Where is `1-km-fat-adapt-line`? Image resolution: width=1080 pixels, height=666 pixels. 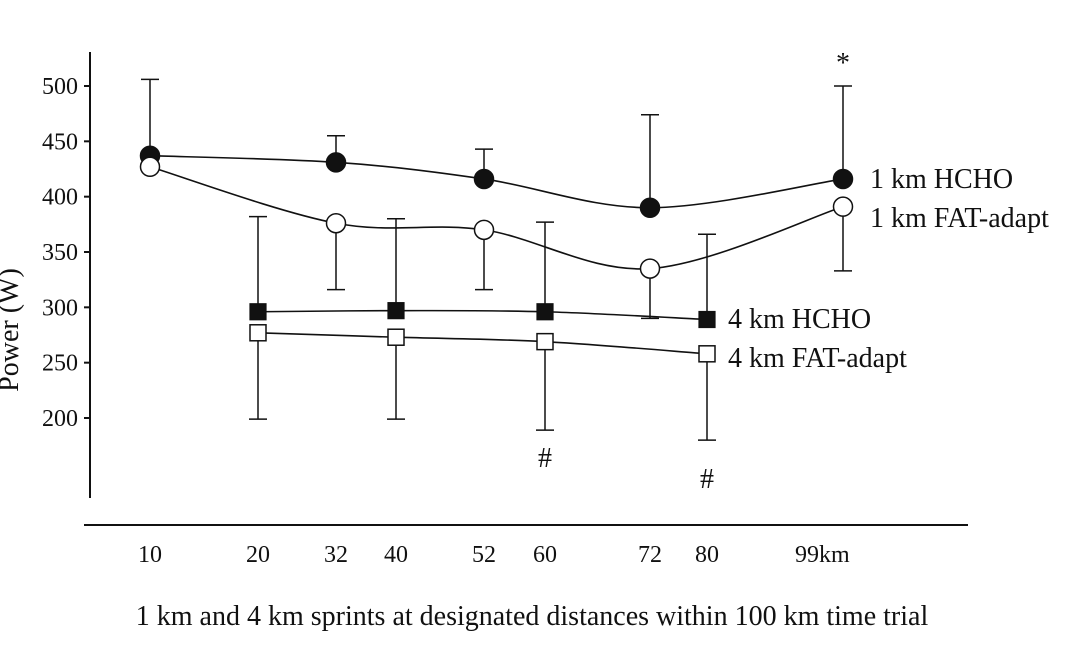 1-km-fat-adapt-line is located at coordinates (496, 218).